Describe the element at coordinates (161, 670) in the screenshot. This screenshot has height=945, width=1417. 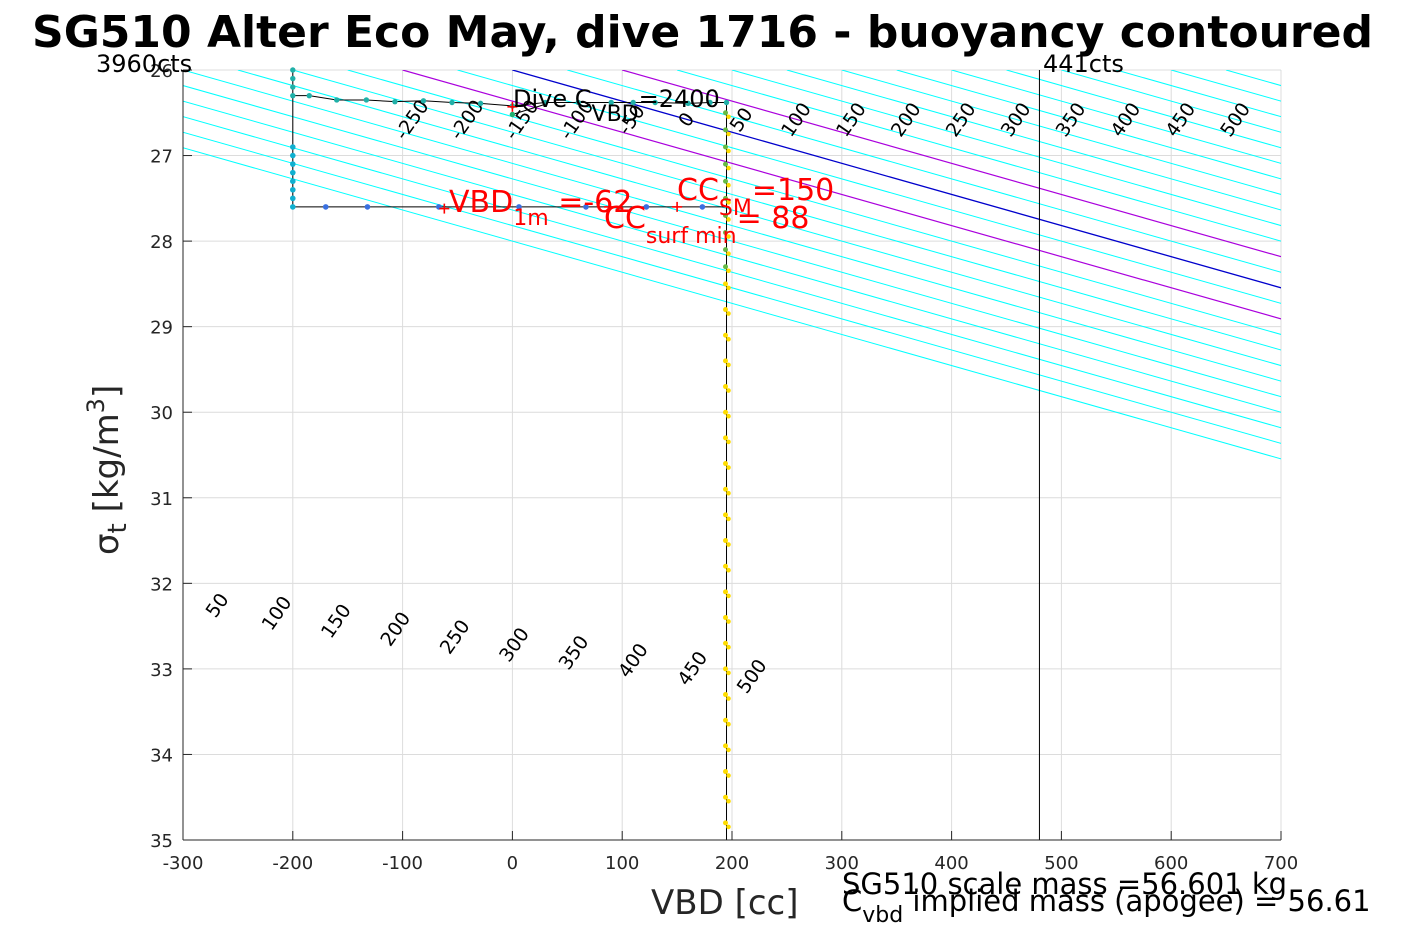
I see `y-tick-label: 33` at that location.